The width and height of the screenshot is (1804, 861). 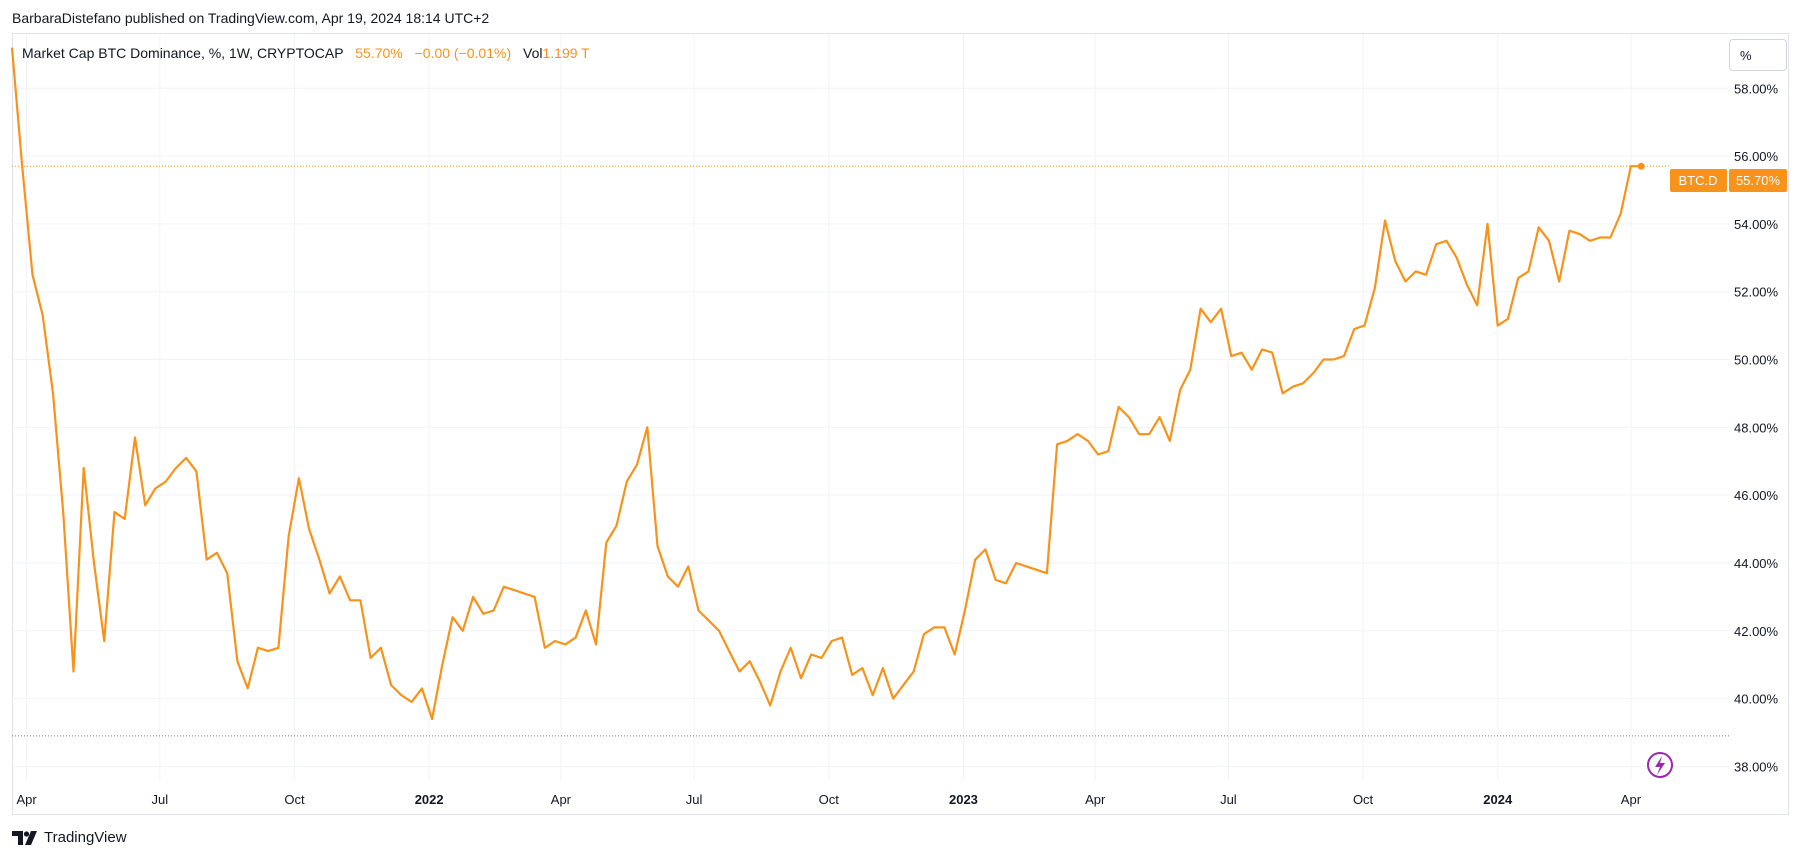 What do you see at coordinates (1756, 360) in the screenshot?
I see `y-tick-label: 50.00%` at bounding box center [1756, 360].